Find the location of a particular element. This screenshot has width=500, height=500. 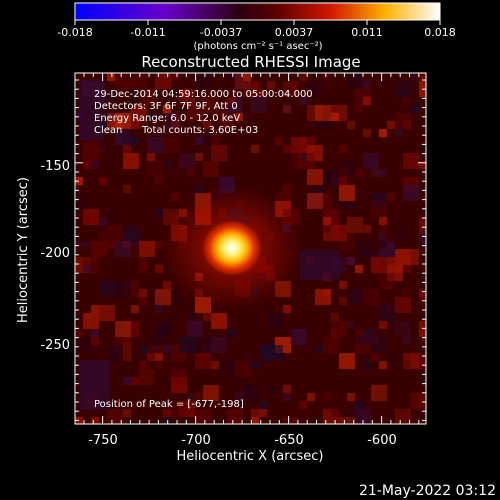

colorbar-units: (photons cm⁻² s⁻¹ asec⁻²) is located at coordinates (257, 46).